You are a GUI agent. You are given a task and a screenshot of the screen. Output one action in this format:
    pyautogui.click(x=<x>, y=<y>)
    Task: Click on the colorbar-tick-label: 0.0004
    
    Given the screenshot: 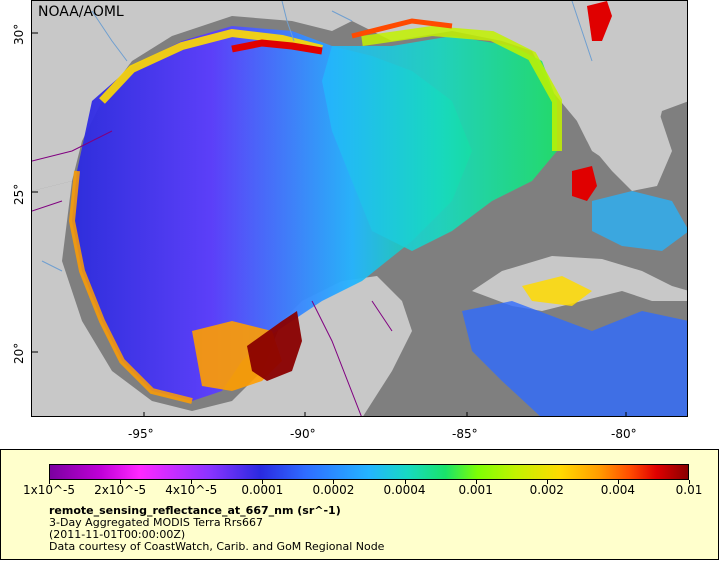 What is the action you would take?
    pyautogui.click(x=404, y=490)
    